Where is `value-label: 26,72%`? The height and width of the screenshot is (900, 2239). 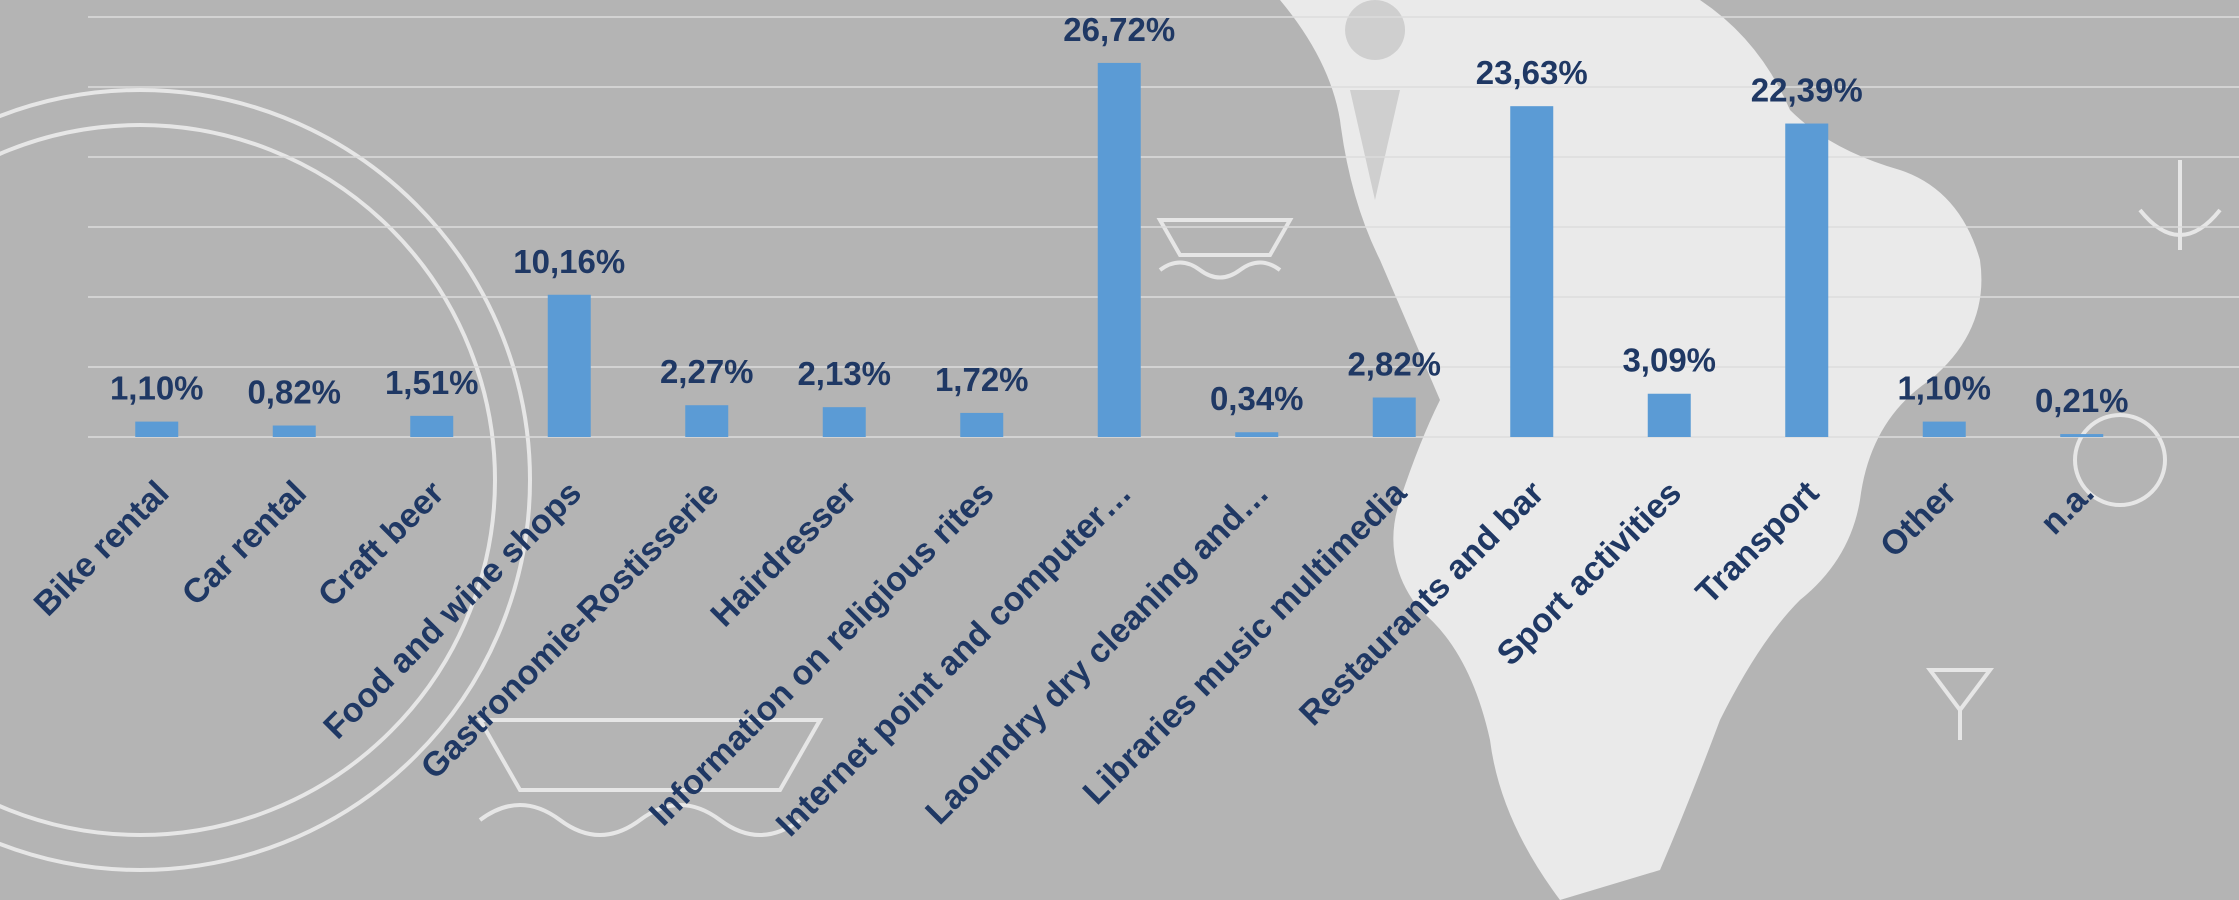 value-label: 26,72% is located at coordinates (1119, 29).